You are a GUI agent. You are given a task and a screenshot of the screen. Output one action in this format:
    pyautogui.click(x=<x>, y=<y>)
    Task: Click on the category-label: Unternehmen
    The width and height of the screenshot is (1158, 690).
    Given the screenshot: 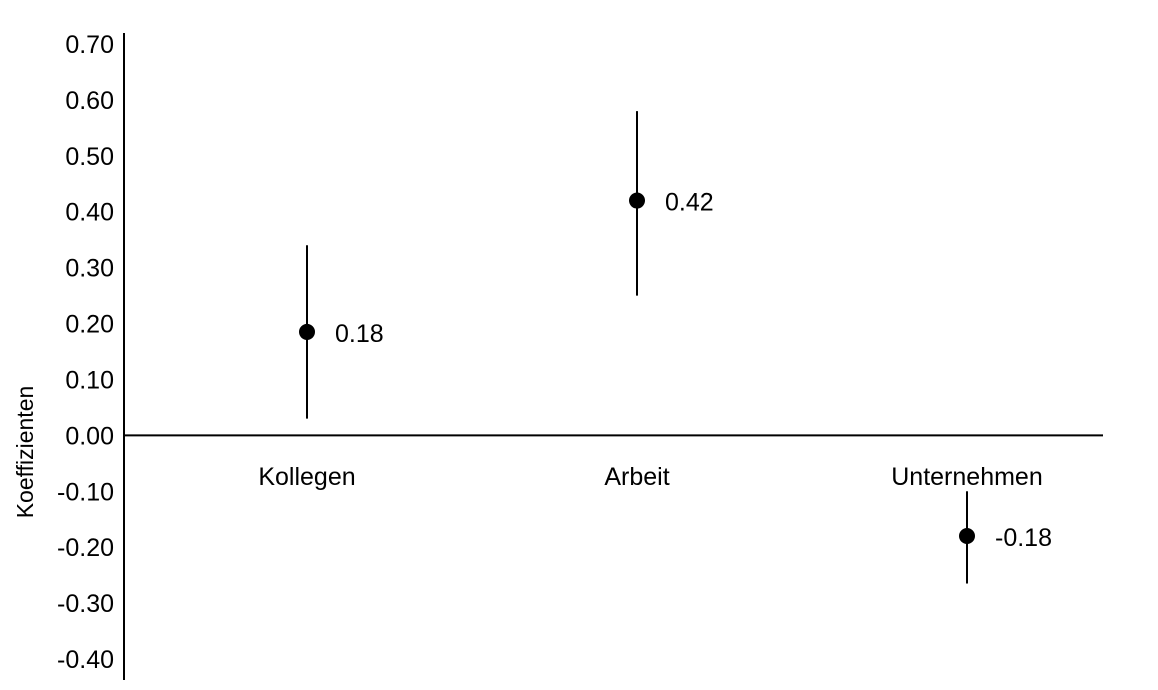 What is the action you would take?
    pyautogui.click(x=966, y=477)
    